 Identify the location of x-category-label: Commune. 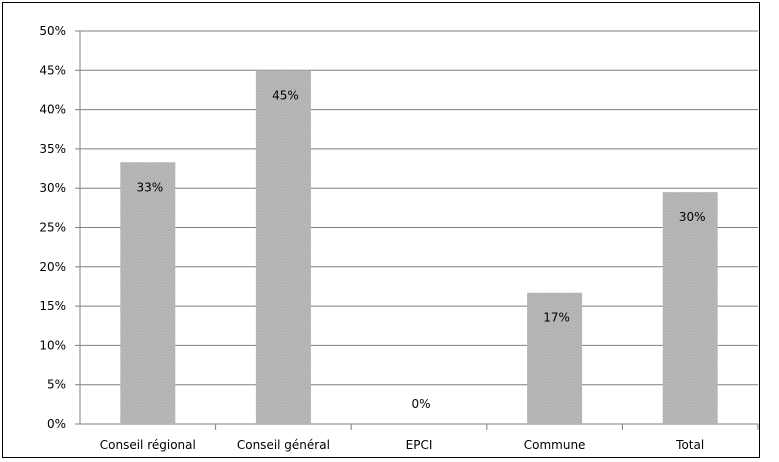
(555, 445).